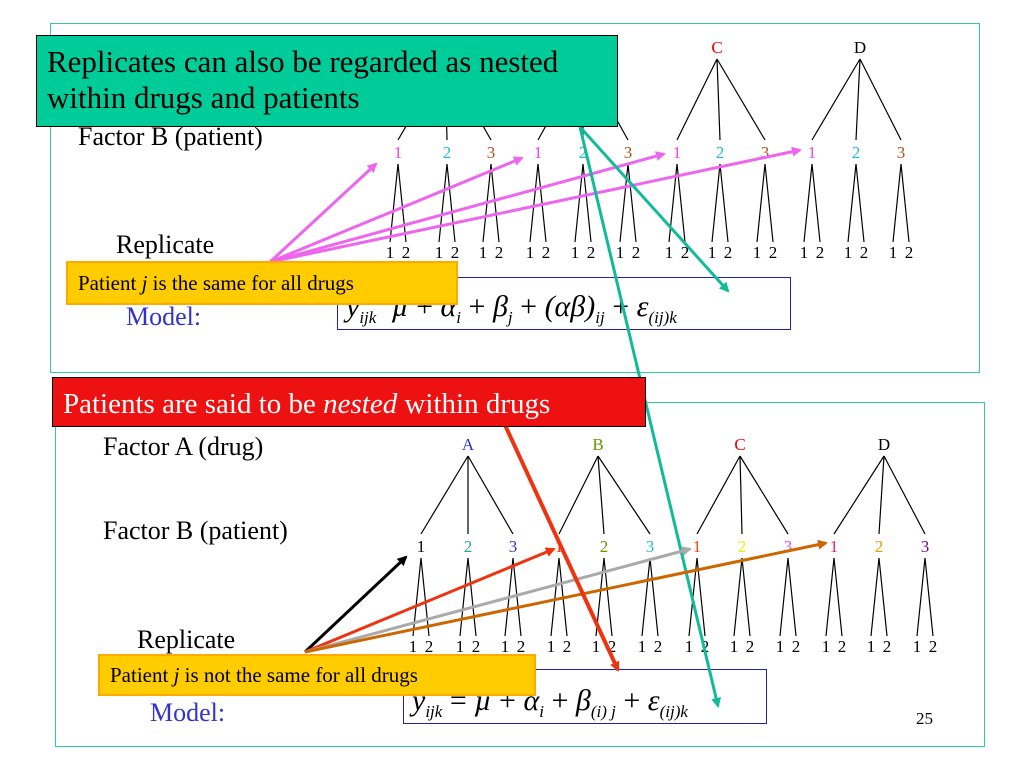  I want to click on arrow-drugD-patient1, so click(566, 596).